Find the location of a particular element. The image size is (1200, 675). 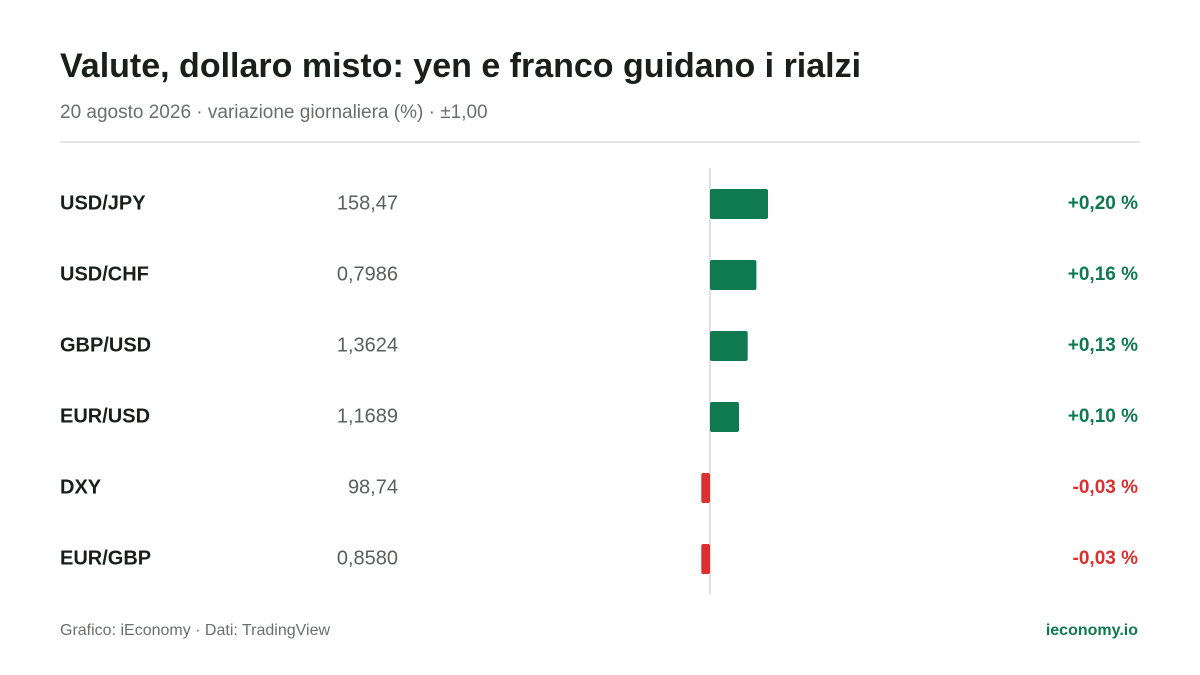

price: 1,1689 is located at coordinates (367, 416).